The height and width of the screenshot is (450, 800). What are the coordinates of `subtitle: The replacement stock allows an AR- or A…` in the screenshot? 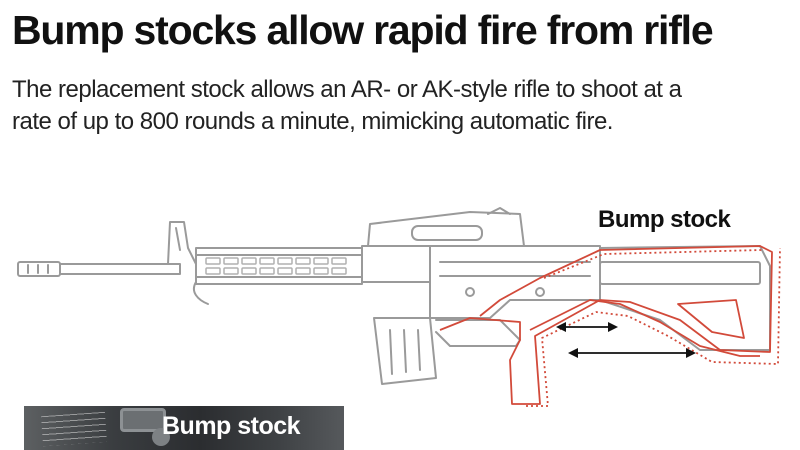 It's located at (402, 106).